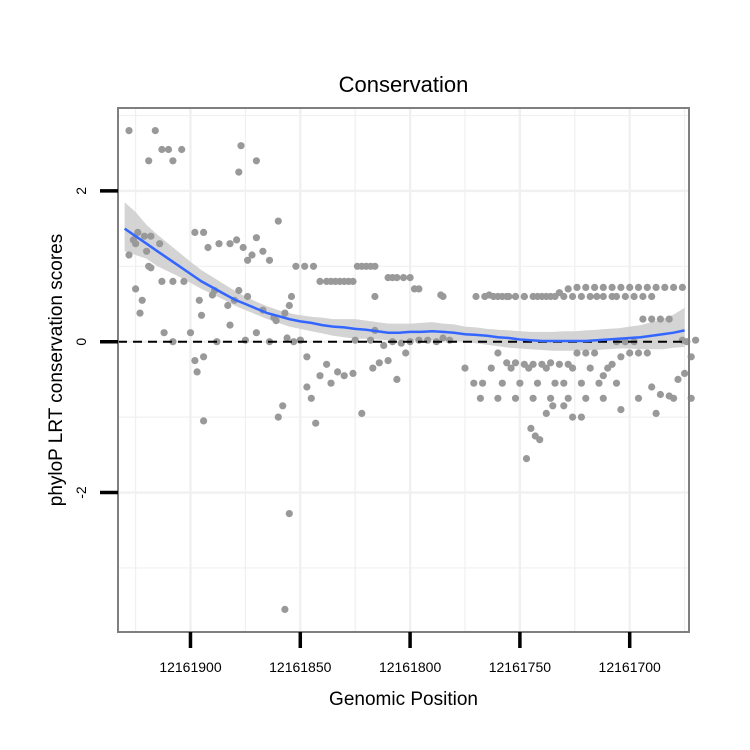 The width and height of the screenshot is (750, 750). What do you see at coordinates (81, 342) in the screenshot?
I see `y-tick-label: 0` at bounding box center [81, 342].